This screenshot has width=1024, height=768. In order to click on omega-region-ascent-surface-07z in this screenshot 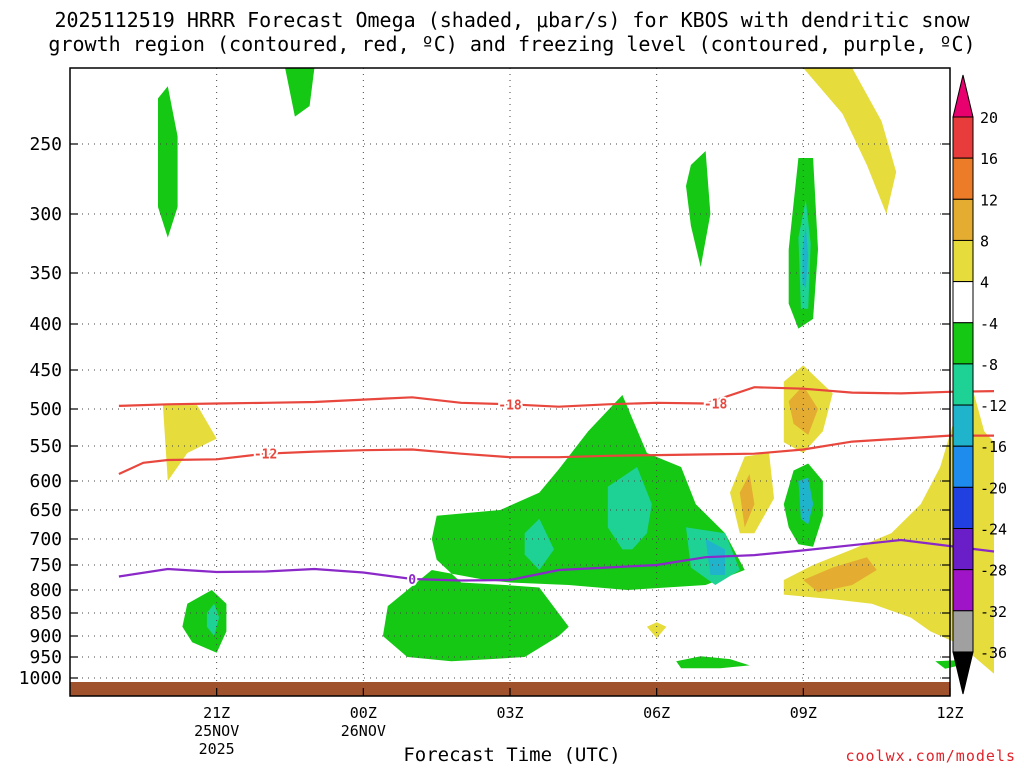, I will do `click(713, 662)`.